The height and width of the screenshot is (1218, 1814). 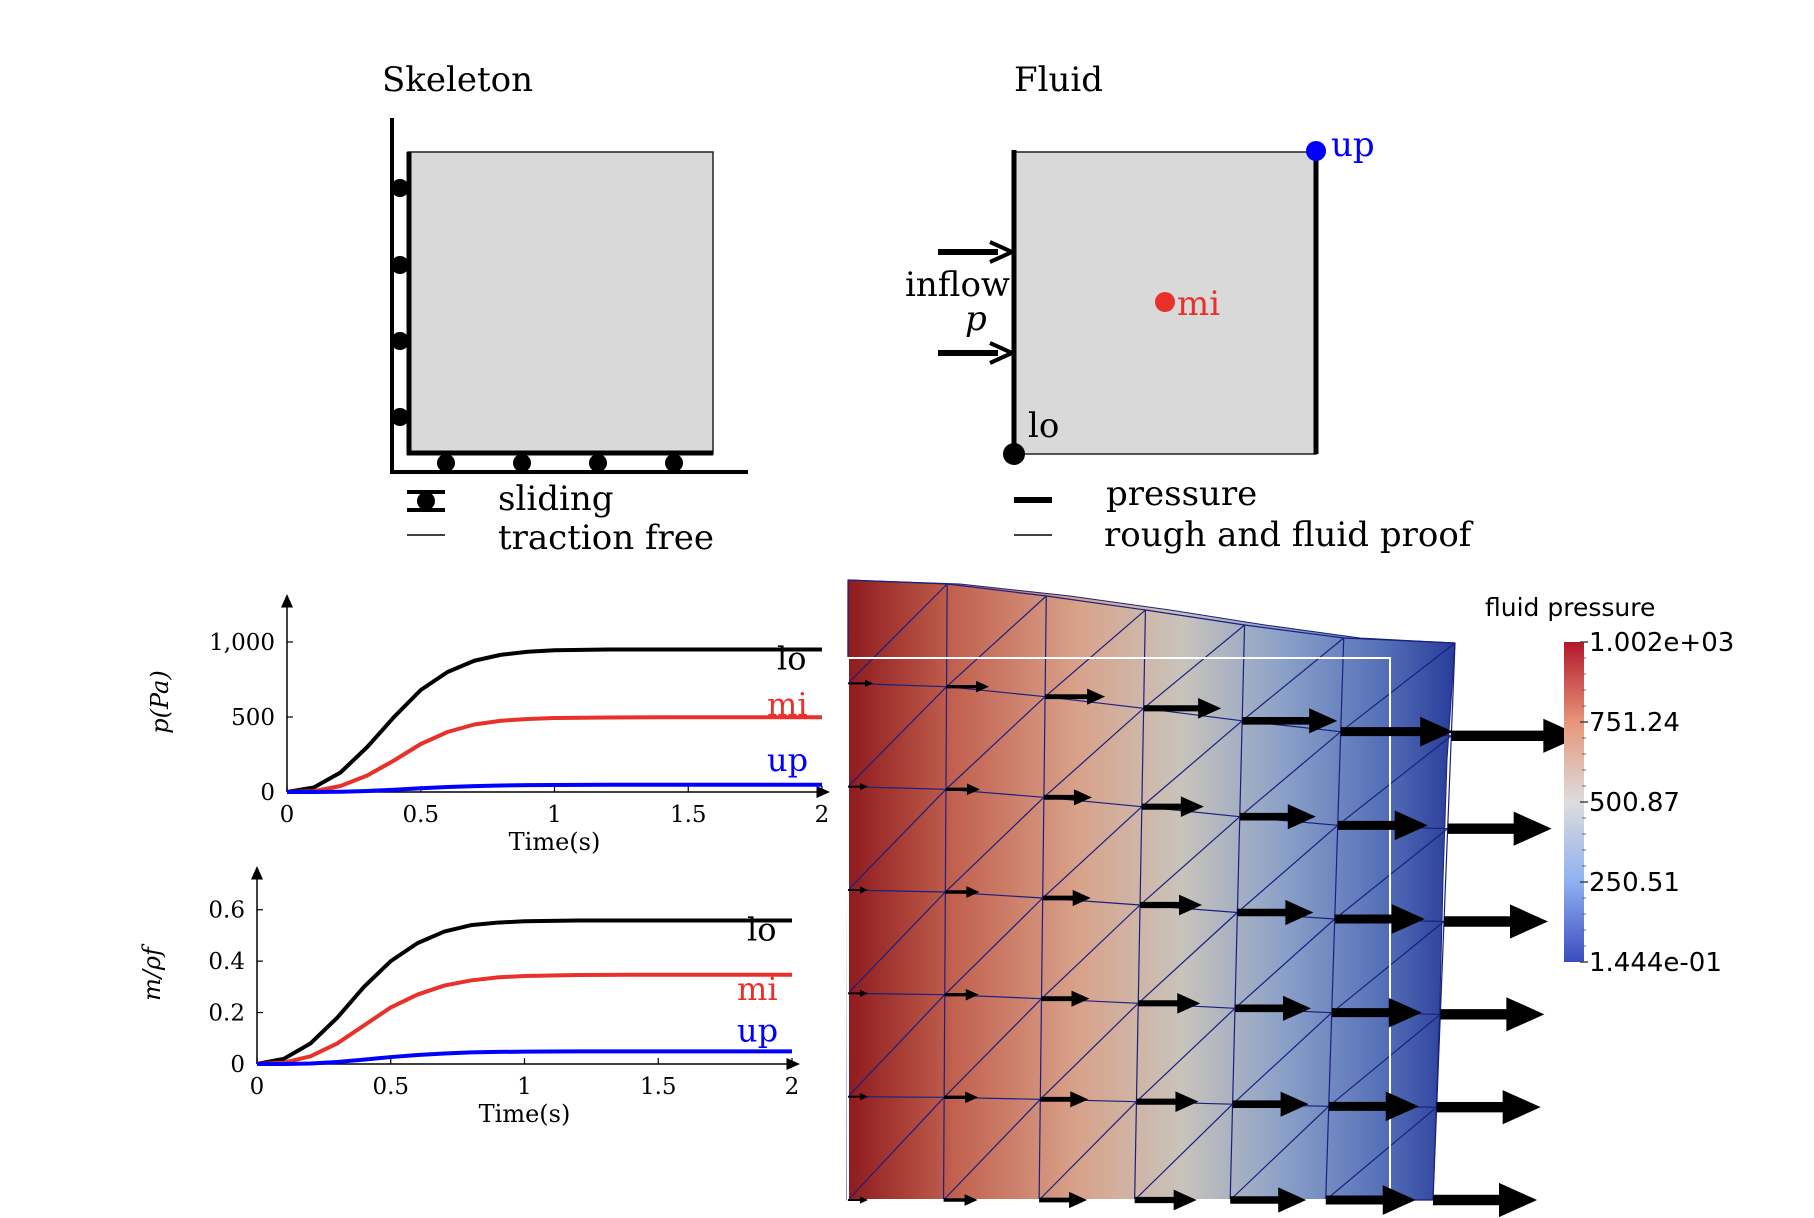 I want to click on y-tick-label: 1,000, so click(x=242, y=643).